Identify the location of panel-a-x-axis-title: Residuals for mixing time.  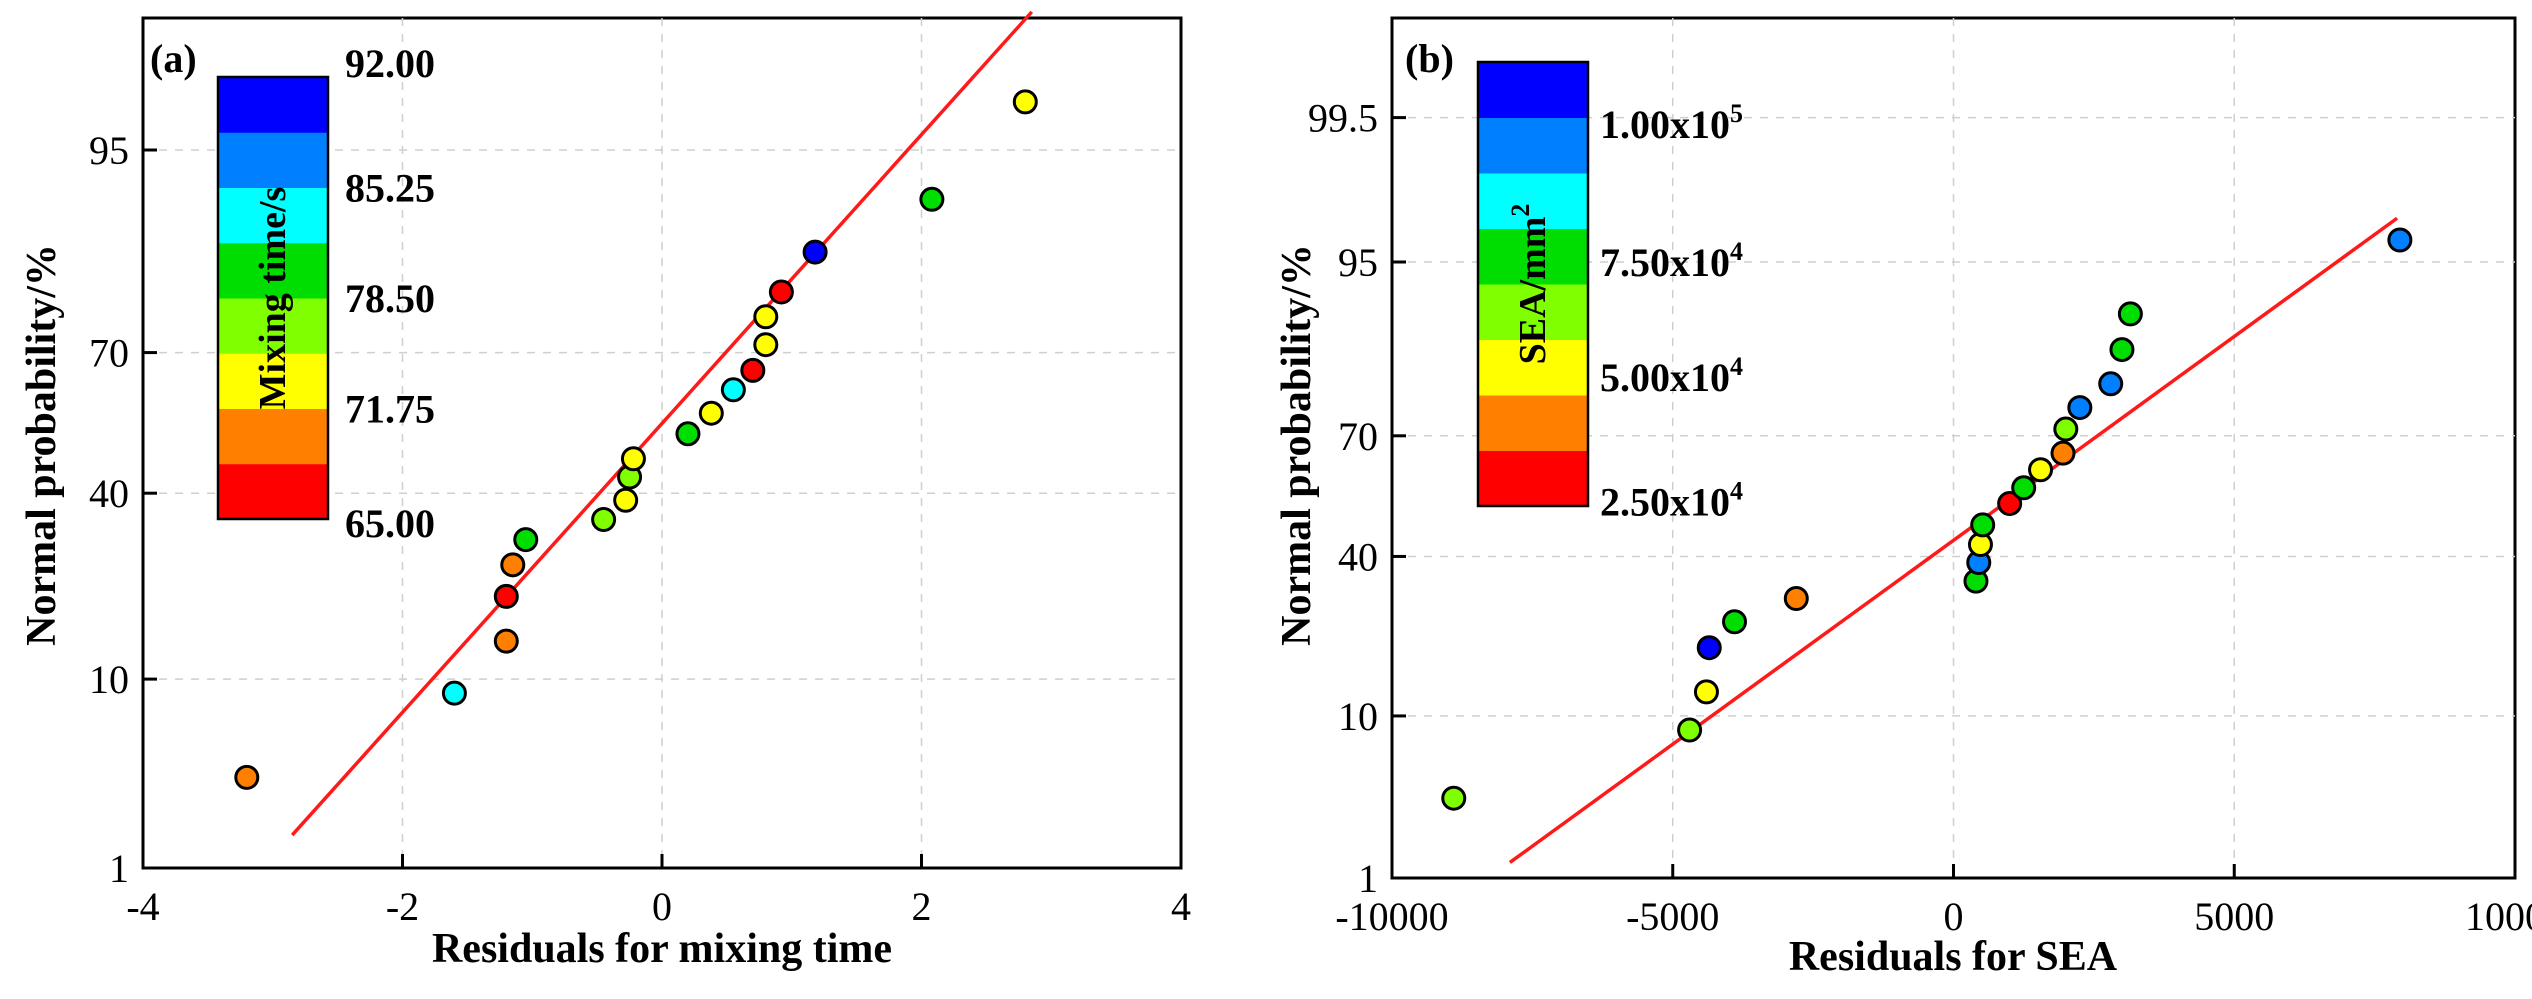
(662, 949).